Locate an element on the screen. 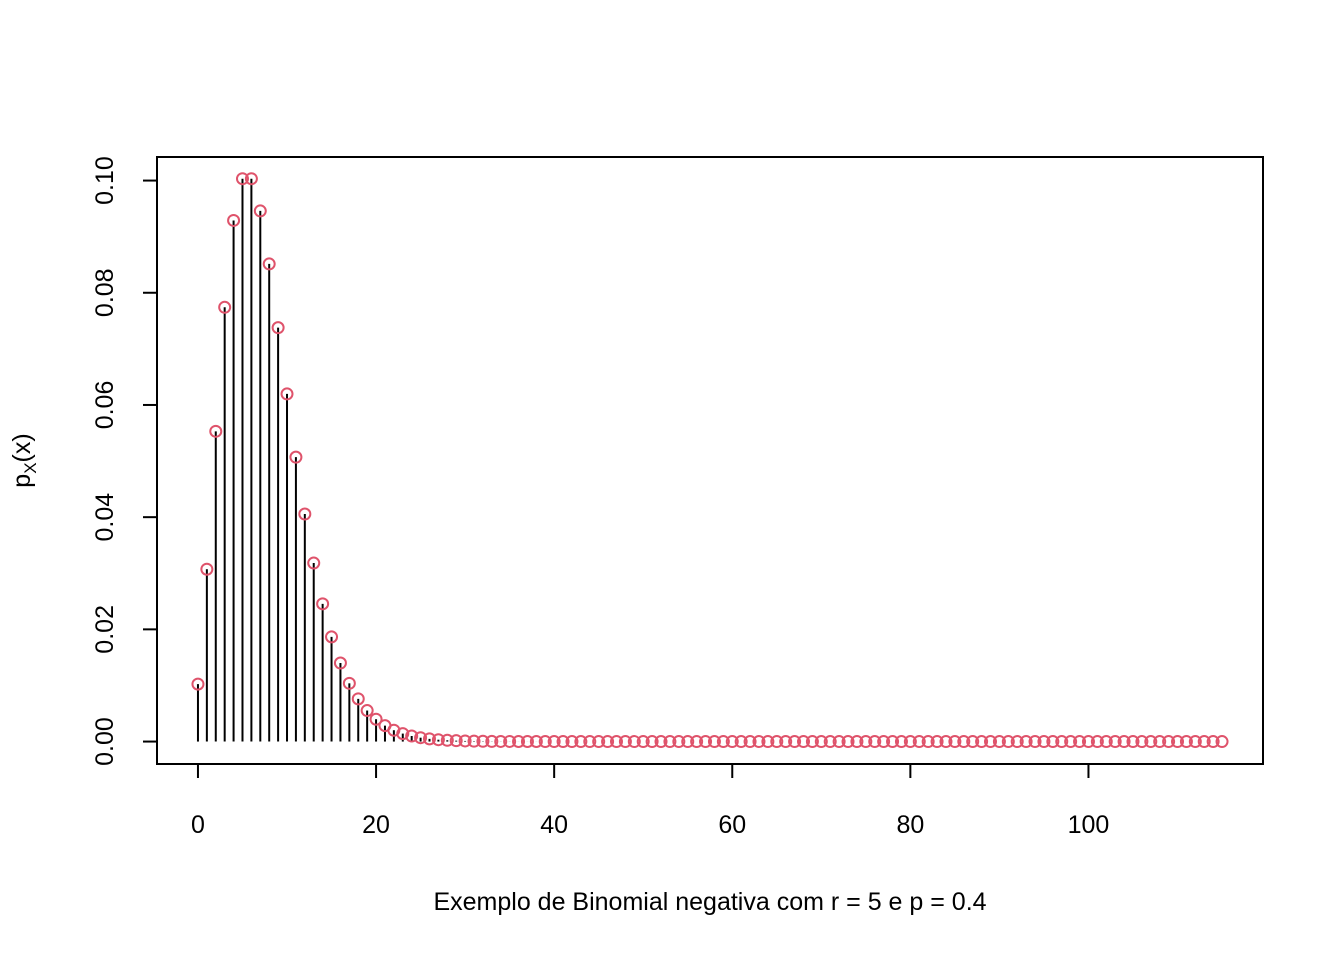 The height and width of the screenshot is (960, 1344). y-axis: 0.00 0.02 0.04 0.06 0.08 0.10 is located at coordinates (124, 461).